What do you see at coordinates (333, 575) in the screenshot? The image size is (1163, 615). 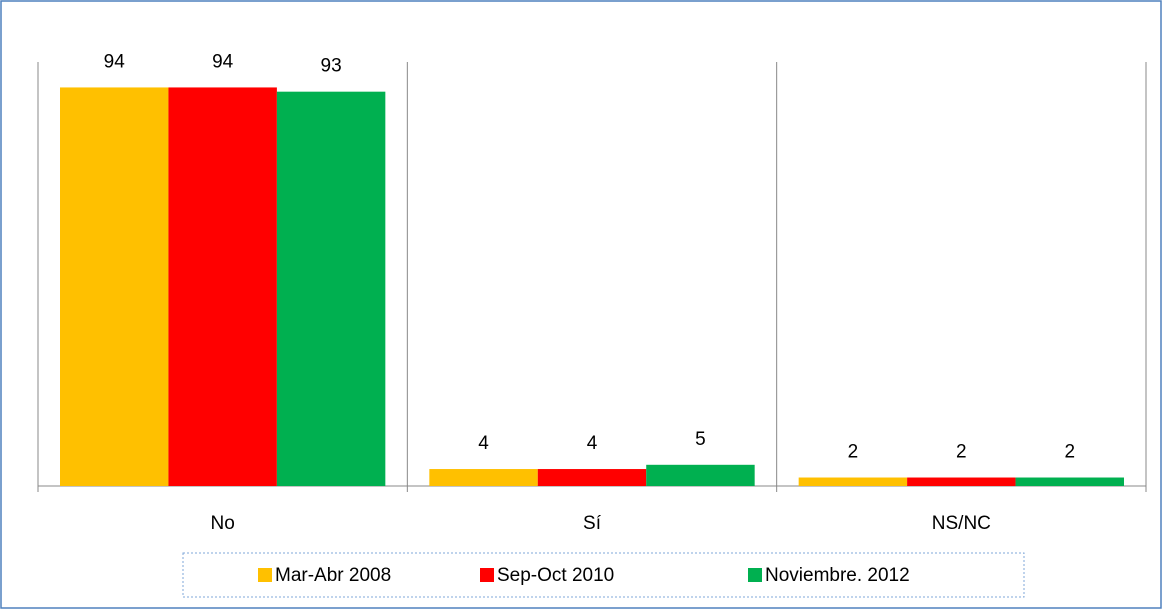 I see `legend-label: Mar-Abr 2008` at bounding box center [333, 575].